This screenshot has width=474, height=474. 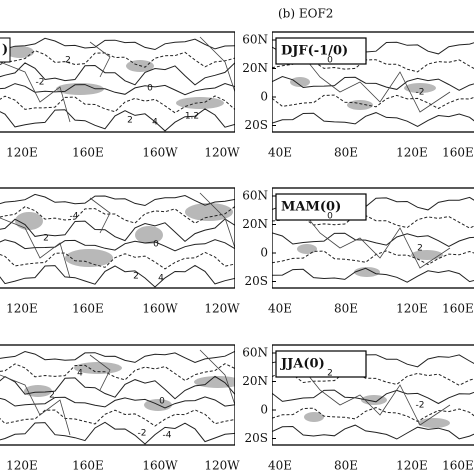 I want to click on panel-label: ), so click(x=5, y=50).